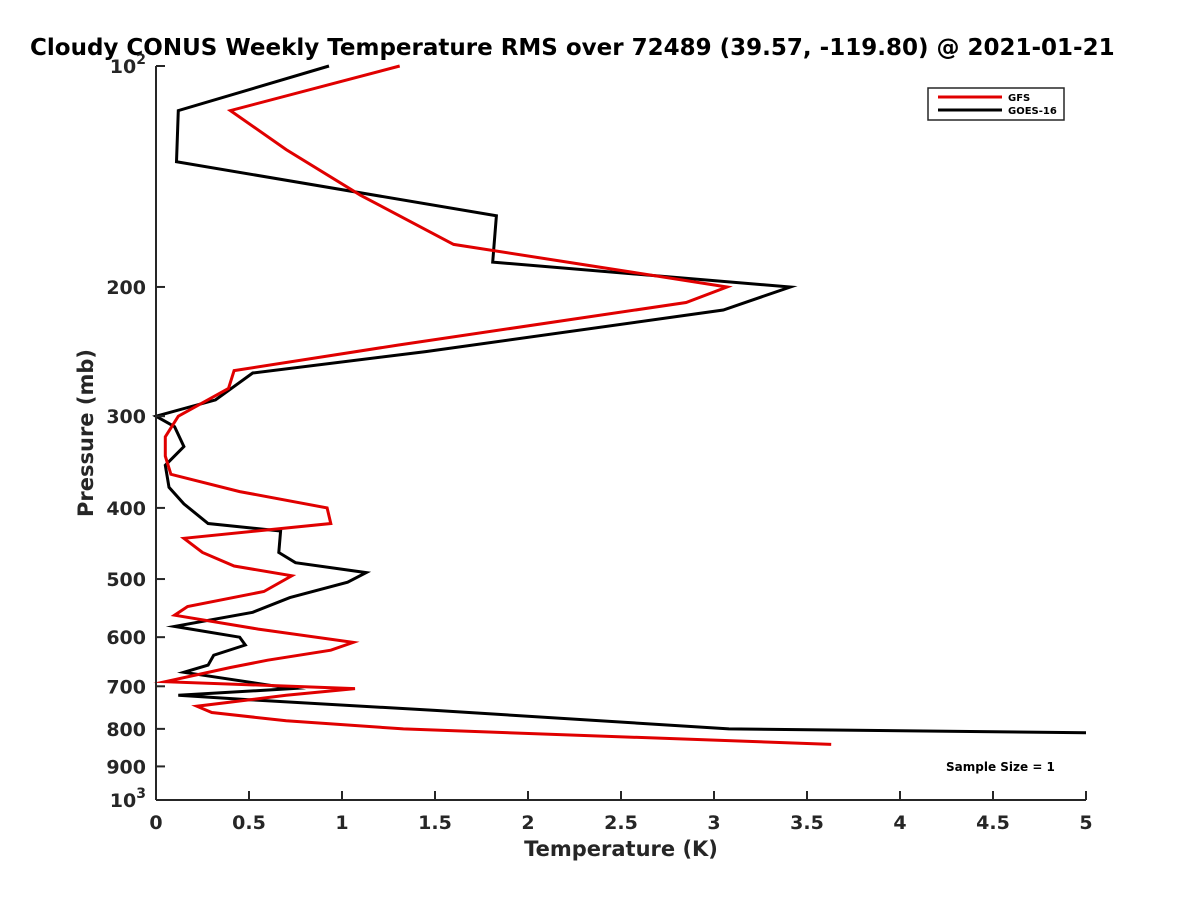 The height and width of the screenshot is (900, 1200). What do you see at coordinates (435, 823) in the screenshot?
I see `x-tick-label: 1.5` at bounding box center [435, 823].